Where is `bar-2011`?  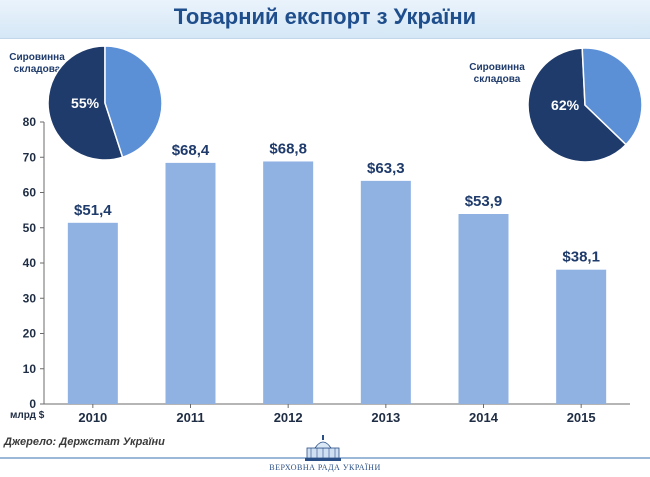
bar-2011 is located at coordinates (190, 283).